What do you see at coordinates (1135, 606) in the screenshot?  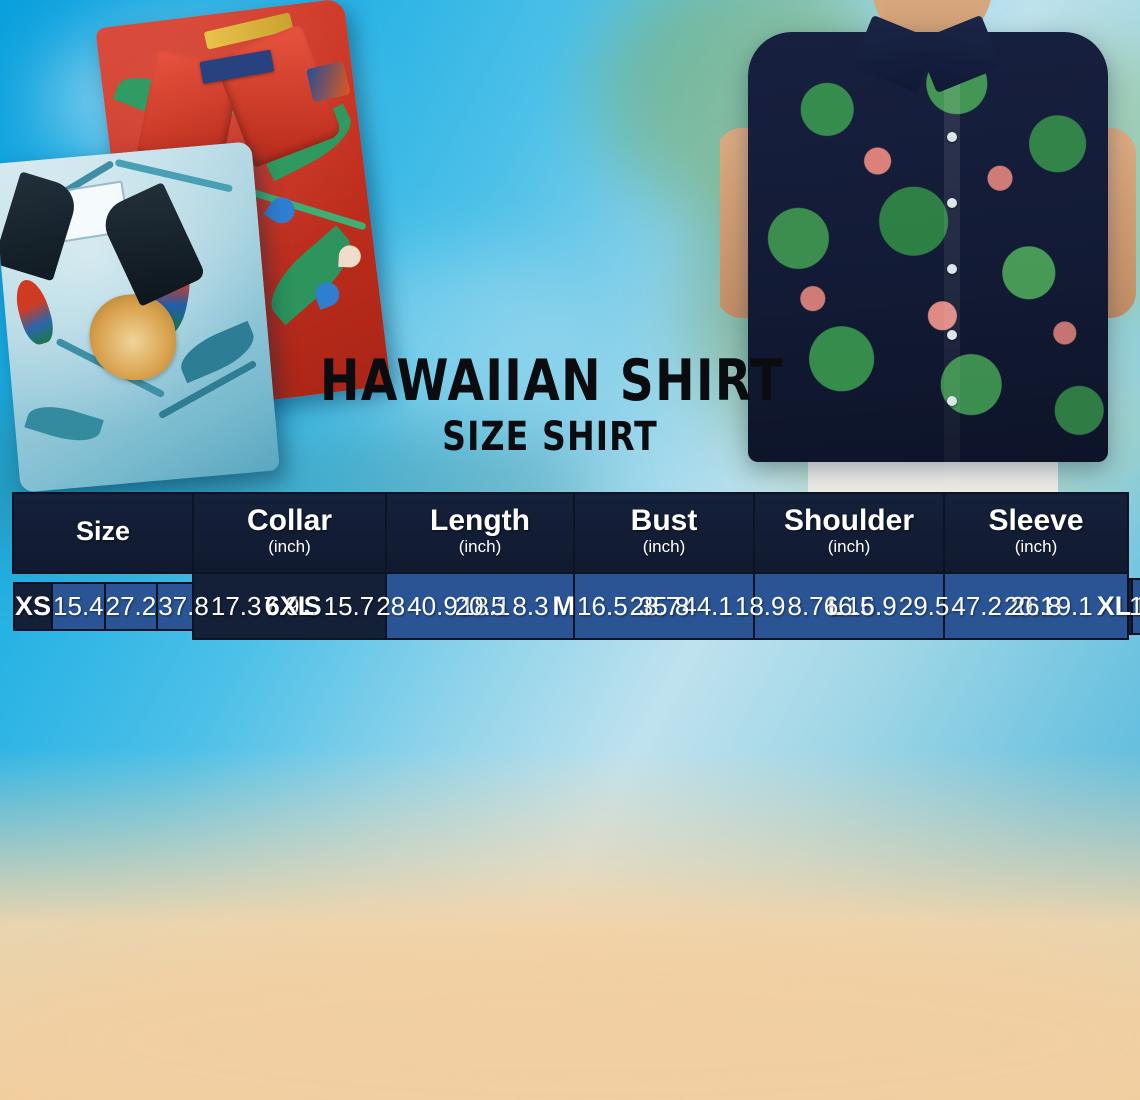 I see `measurement-cell: 17.3` at bounding box center [1135, 606].